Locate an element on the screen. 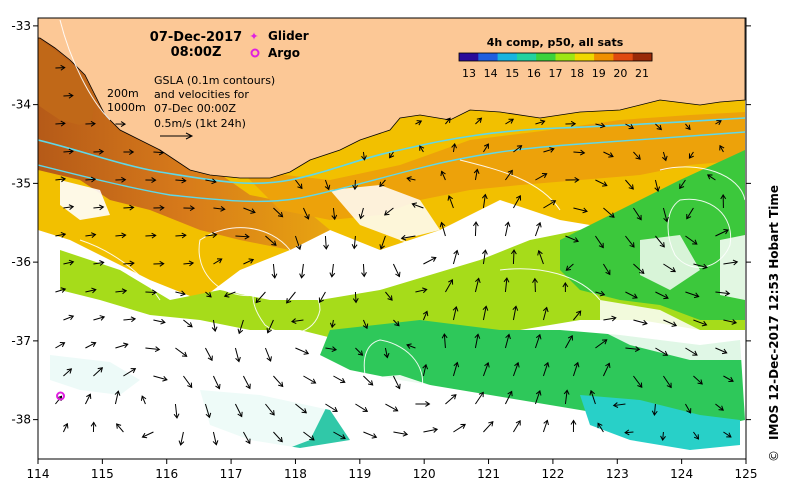 Image resolution: width=790 pixels, height=496 pixels. glider-marker-icon: ✦ is located at coordinates (253, 36).